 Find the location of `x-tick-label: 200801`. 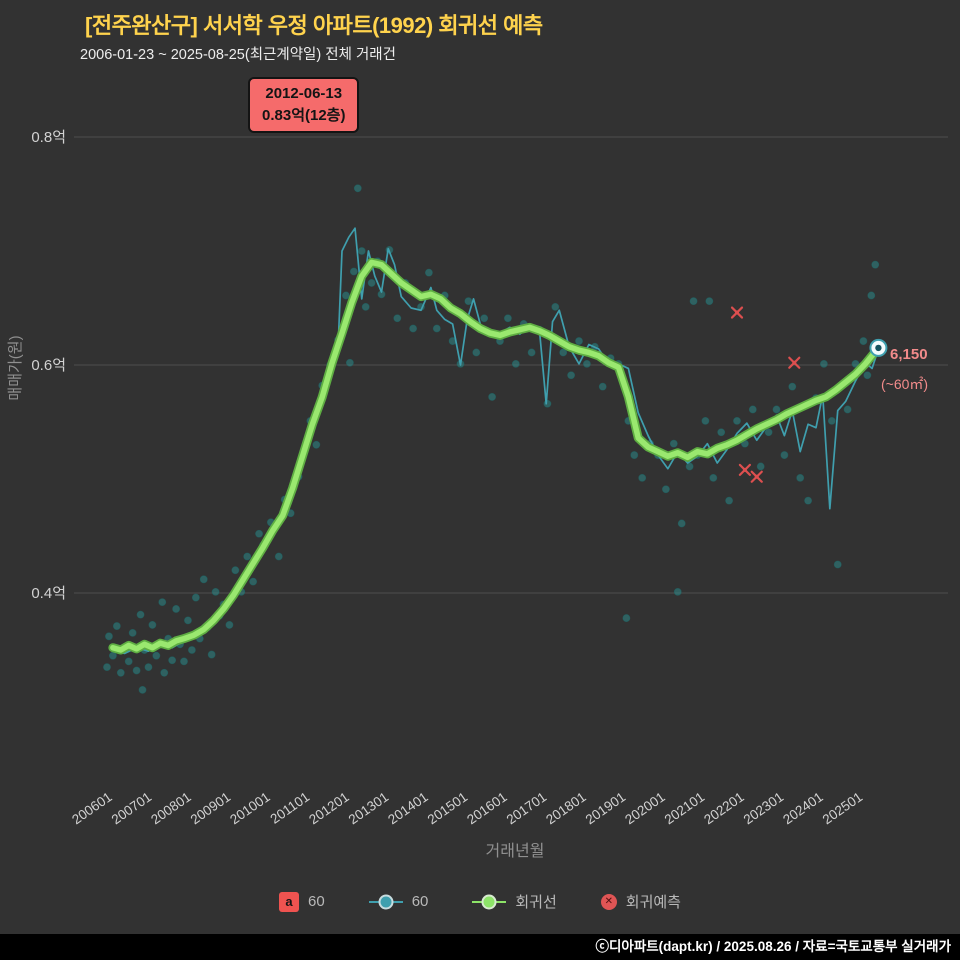

x-tick-label: 200801 is located at coordinates (171, 808).